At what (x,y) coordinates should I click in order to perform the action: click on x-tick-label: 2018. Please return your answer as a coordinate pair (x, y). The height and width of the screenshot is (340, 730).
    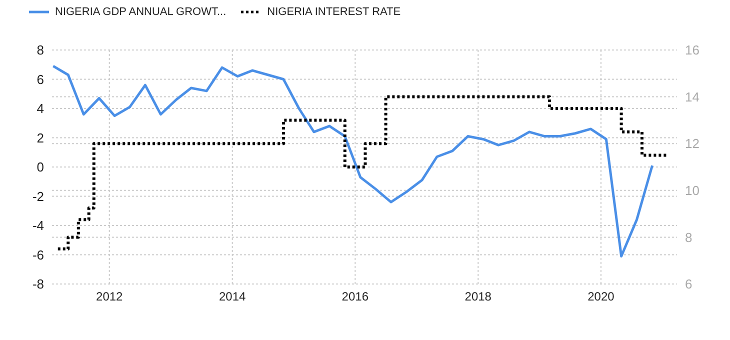
    Looking at the image, I should click on (478, 297).